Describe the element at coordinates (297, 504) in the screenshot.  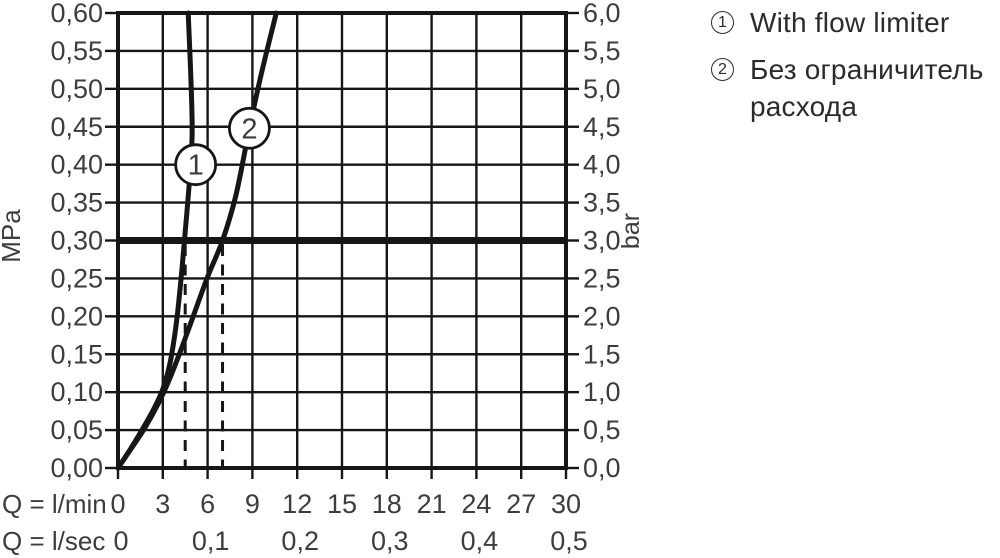
I see `x-lmin-label: 12` at that location.